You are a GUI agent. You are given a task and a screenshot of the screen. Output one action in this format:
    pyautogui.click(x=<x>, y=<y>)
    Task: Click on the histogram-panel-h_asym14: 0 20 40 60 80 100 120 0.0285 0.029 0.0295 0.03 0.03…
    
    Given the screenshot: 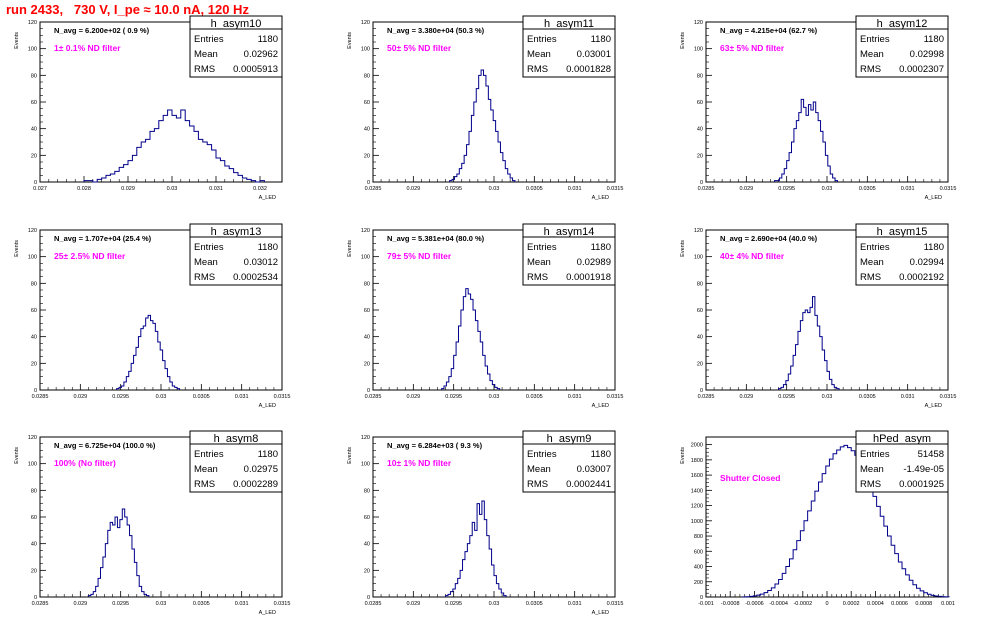 What is the action you would take?
    pyautogui.click(x=485, y=316)
    